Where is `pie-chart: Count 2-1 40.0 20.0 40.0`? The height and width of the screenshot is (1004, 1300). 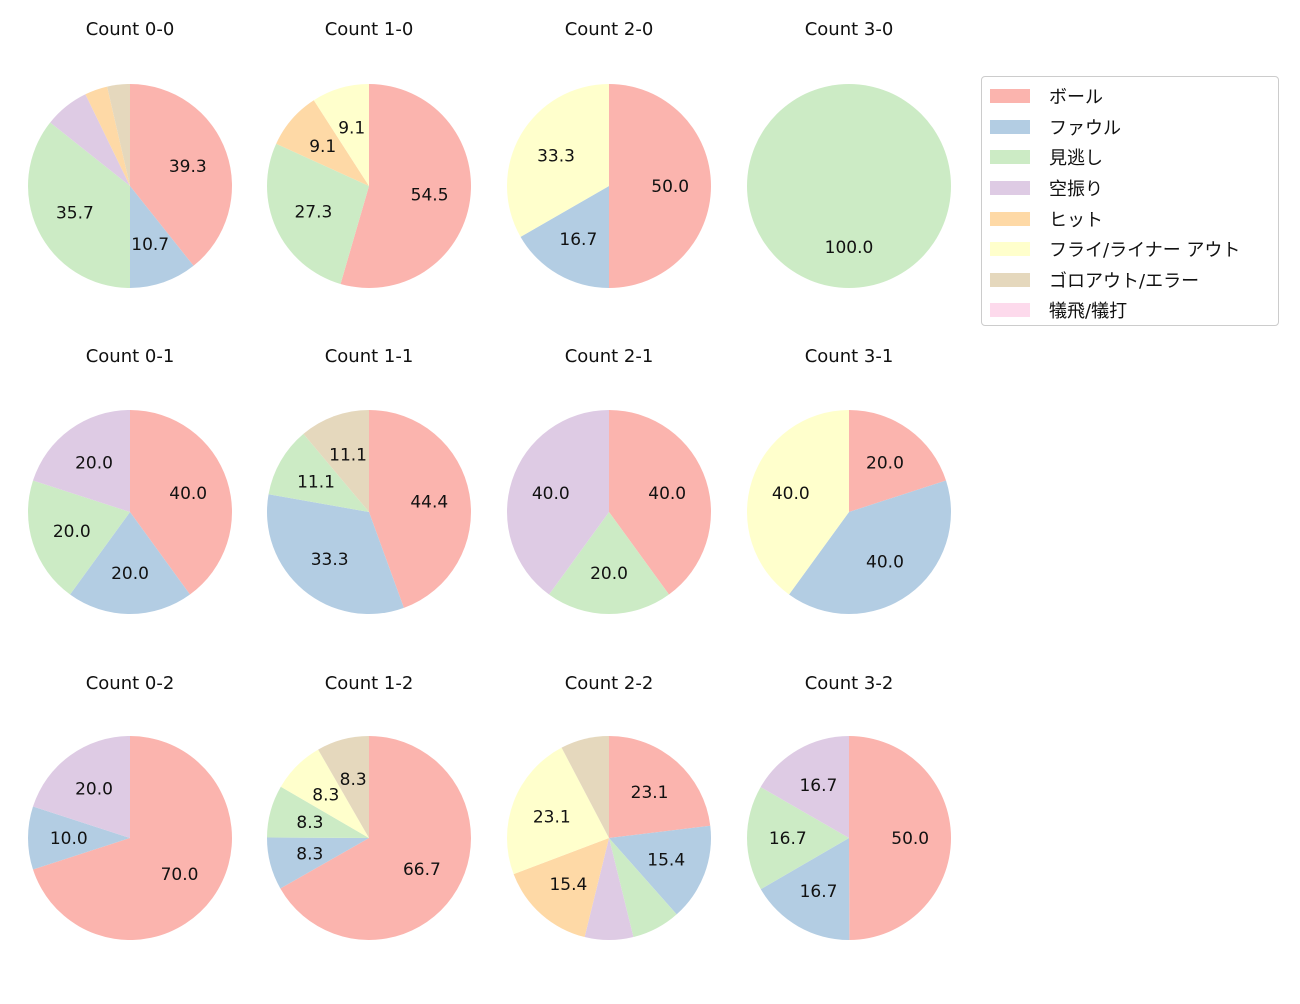 pie-chart: Count 2-1 40.0 20.0 40.0 is located at coordinates (609, 480).